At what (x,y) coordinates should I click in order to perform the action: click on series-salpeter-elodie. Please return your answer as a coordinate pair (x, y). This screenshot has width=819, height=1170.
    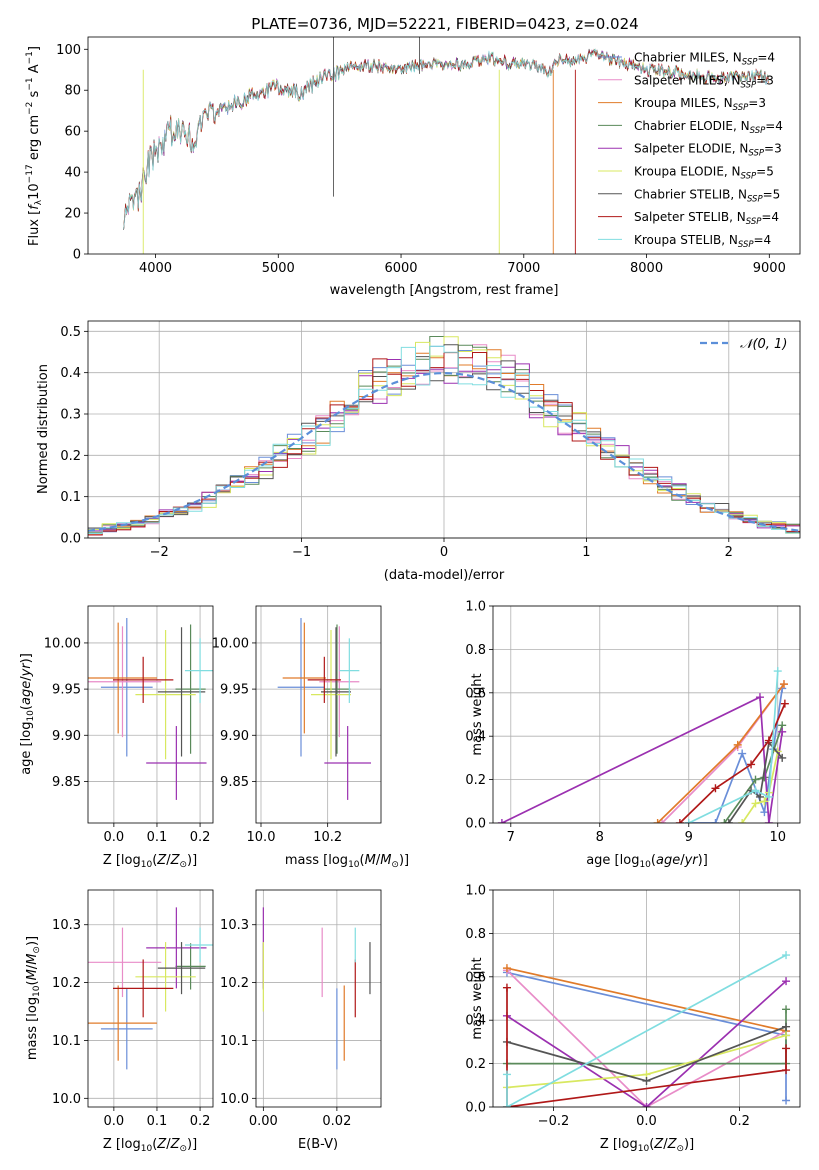
    Looking at the image, I should click on (642, 758).